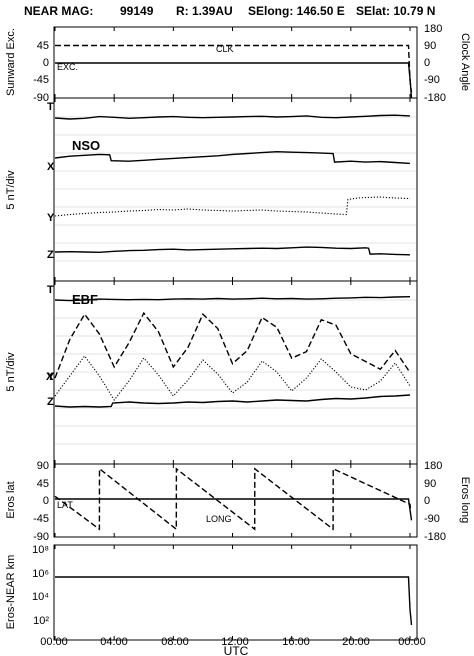 The height and width of the screenshot is (656, 474). I want to click on panel1-series-clk-line, so click(234, 68).